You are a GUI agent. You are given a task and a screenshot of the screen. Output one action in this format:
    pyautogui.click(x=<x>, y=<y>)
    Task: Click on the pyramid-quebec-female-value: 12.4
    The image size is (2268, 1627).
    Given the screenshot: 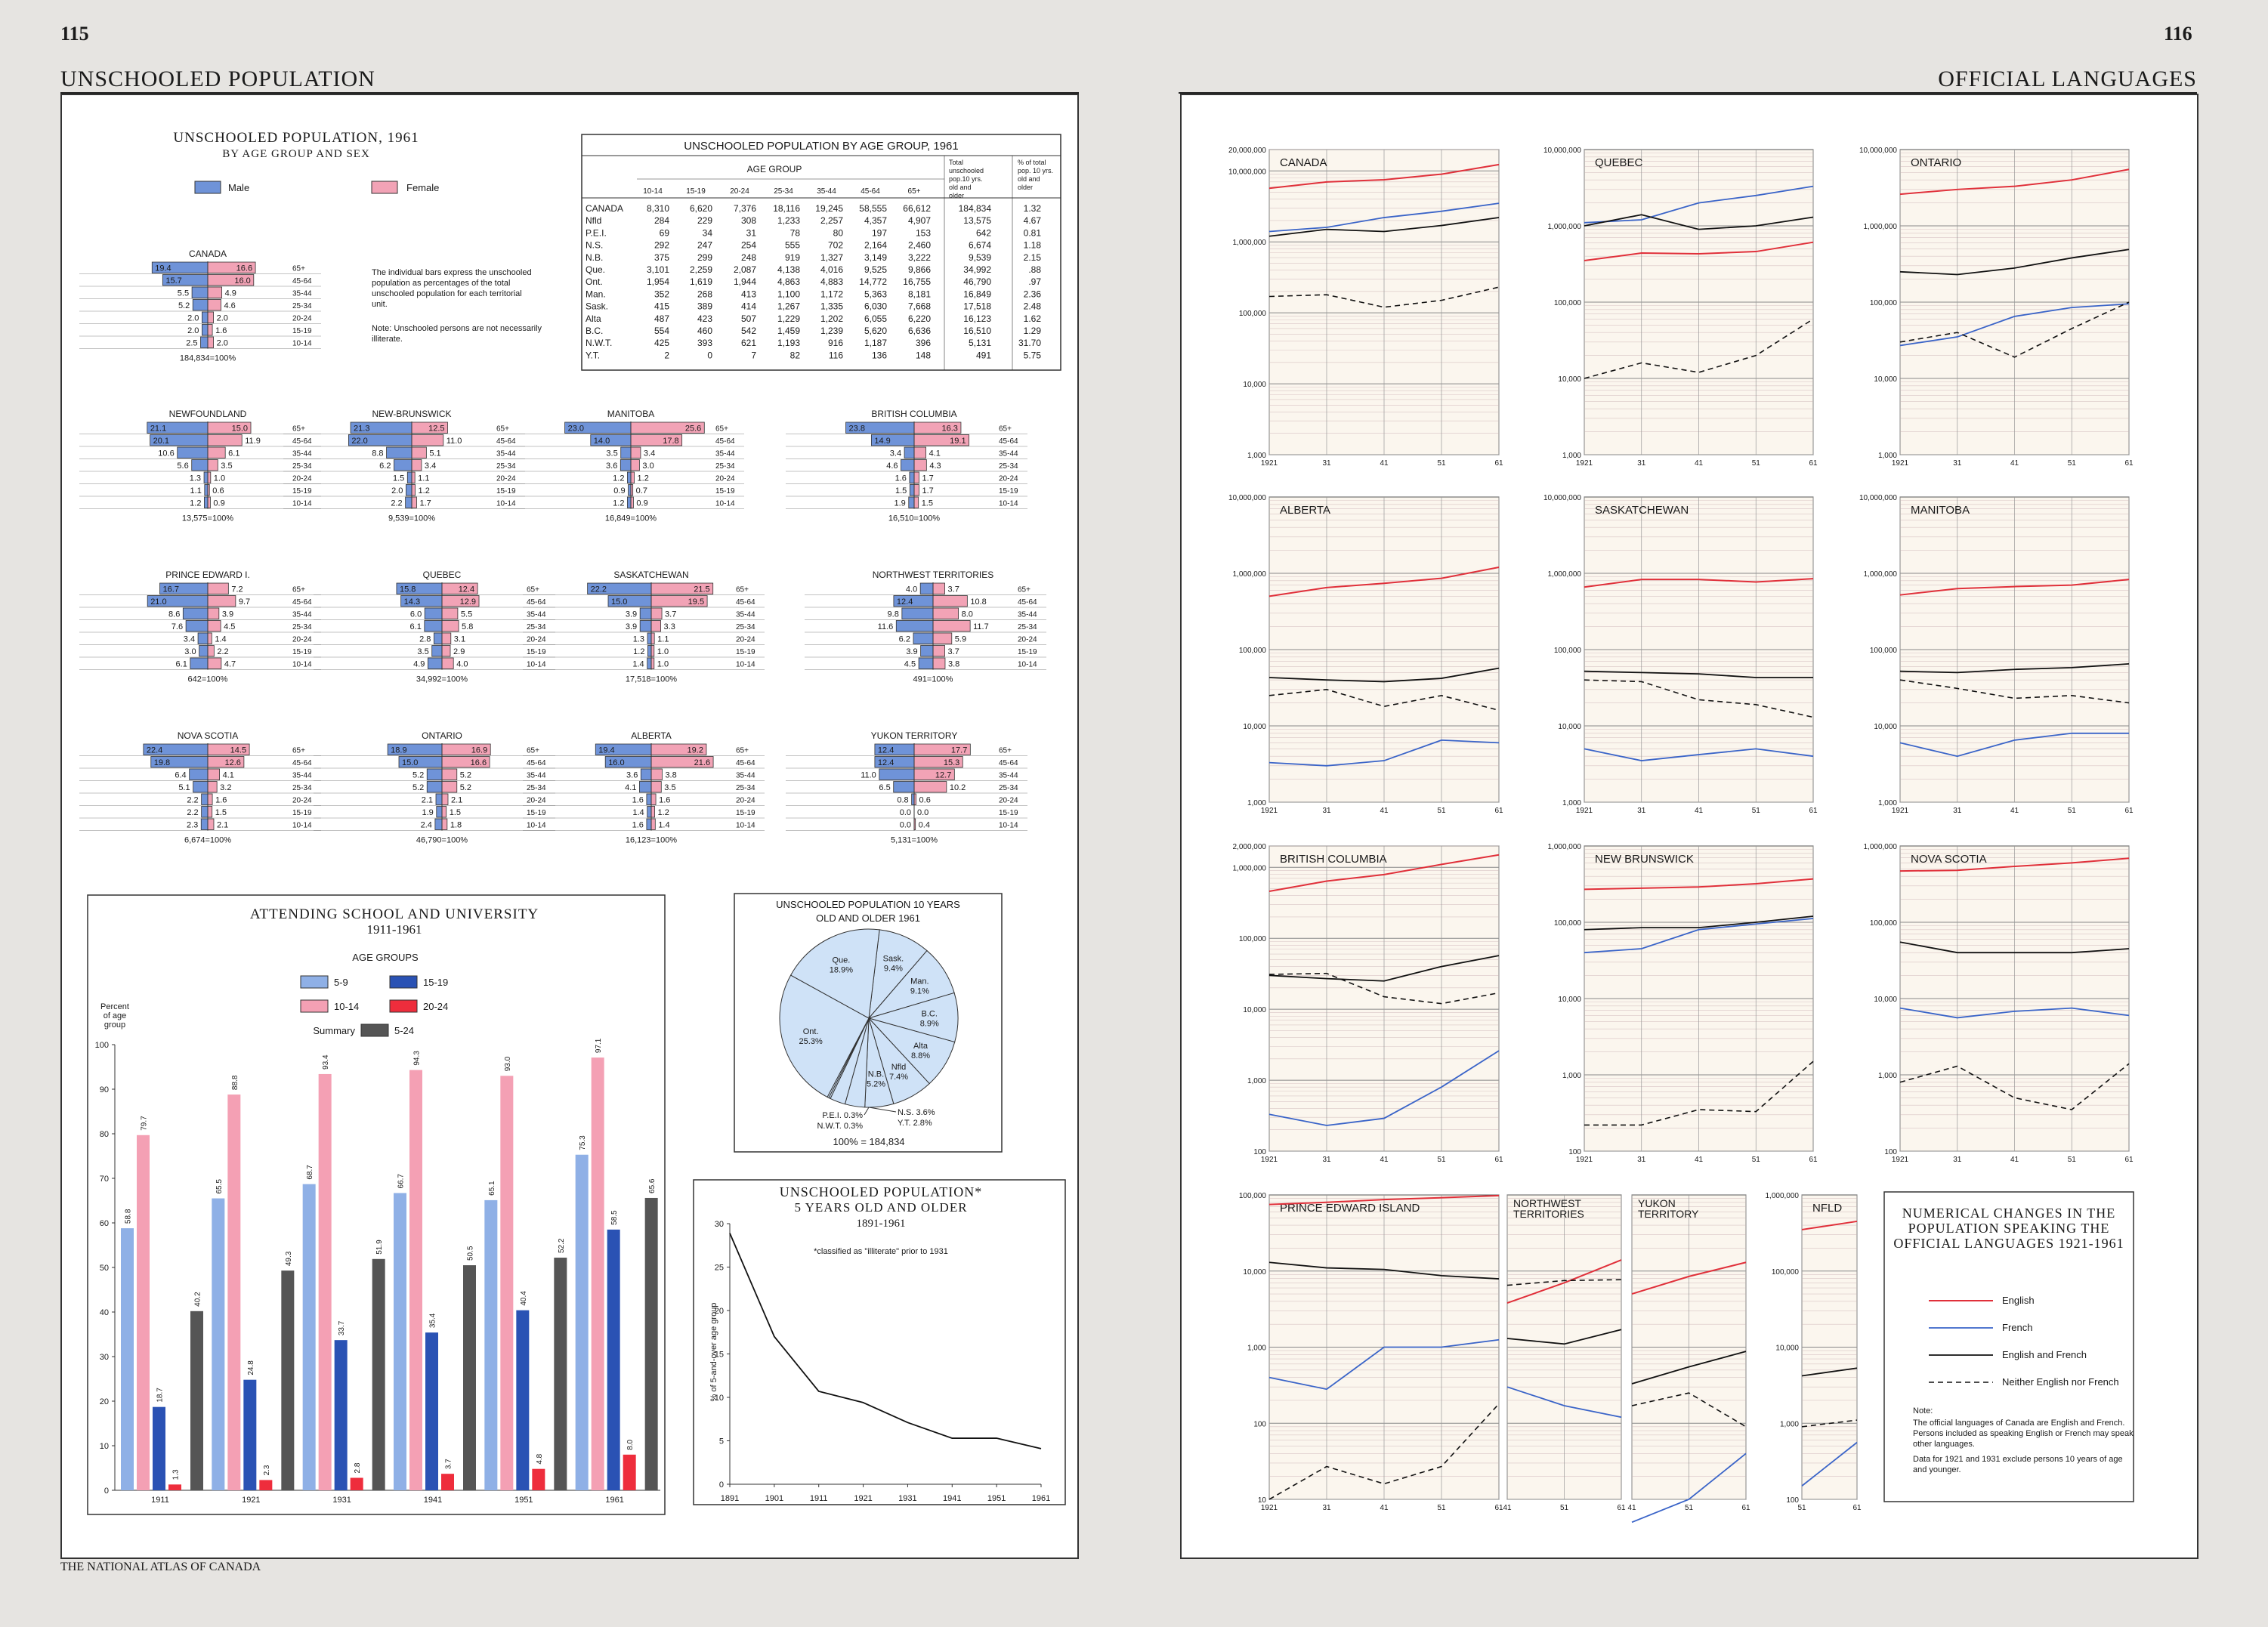 What is the action you would take?
    pyautogui.click(x=467, y=589)
    